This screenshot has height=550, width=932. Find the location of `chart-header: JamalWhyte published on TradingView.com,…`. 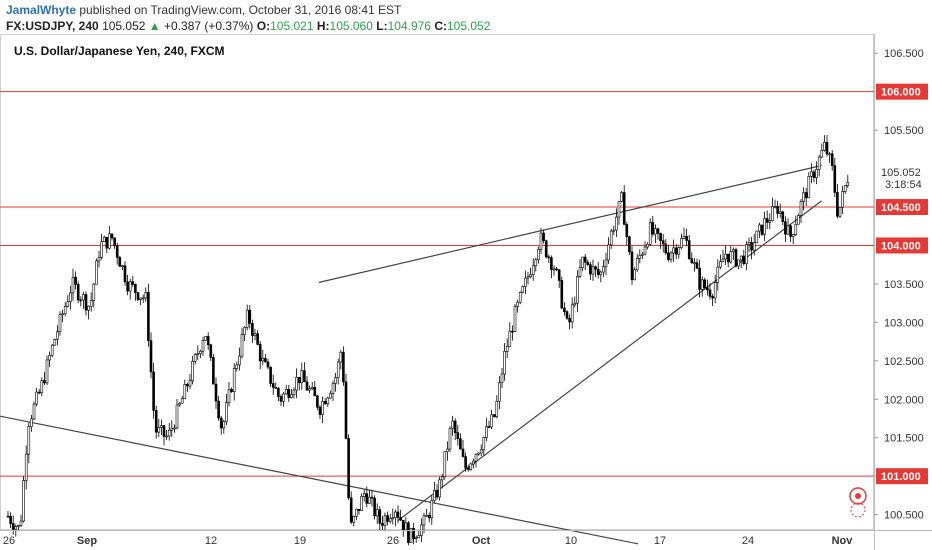

chart-header: JamalWhyte published on TradingView.com,… is located at coordinates (466, 17).